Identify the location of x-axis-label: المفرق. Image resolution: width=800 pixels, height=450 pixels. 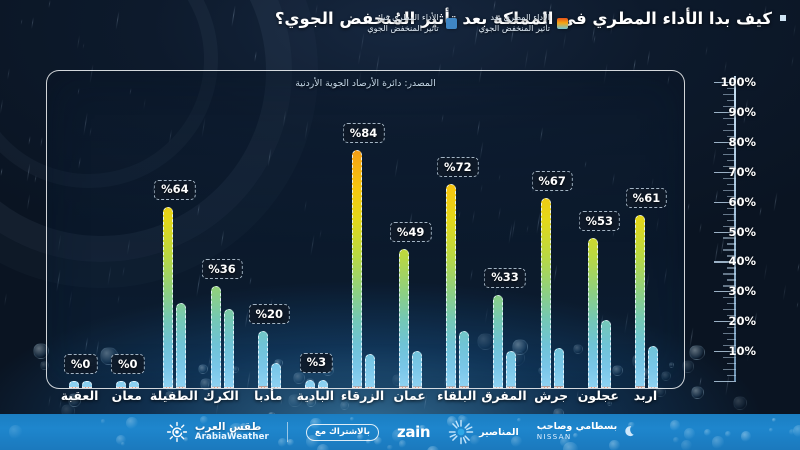
(504, 395).